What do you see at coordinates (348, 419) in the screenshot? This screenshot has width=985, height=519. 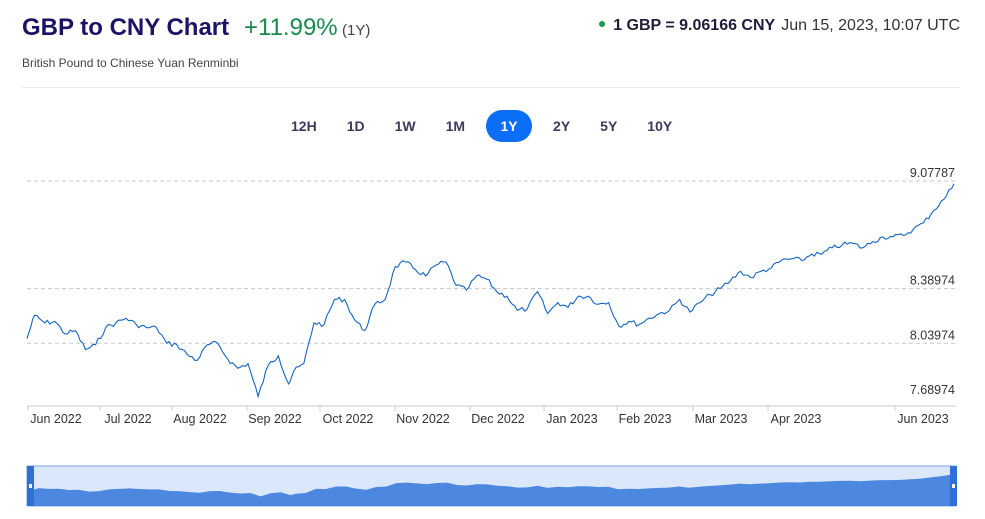 I see `x-tick-label: Oct 2022` at bounding box center [348, 419].